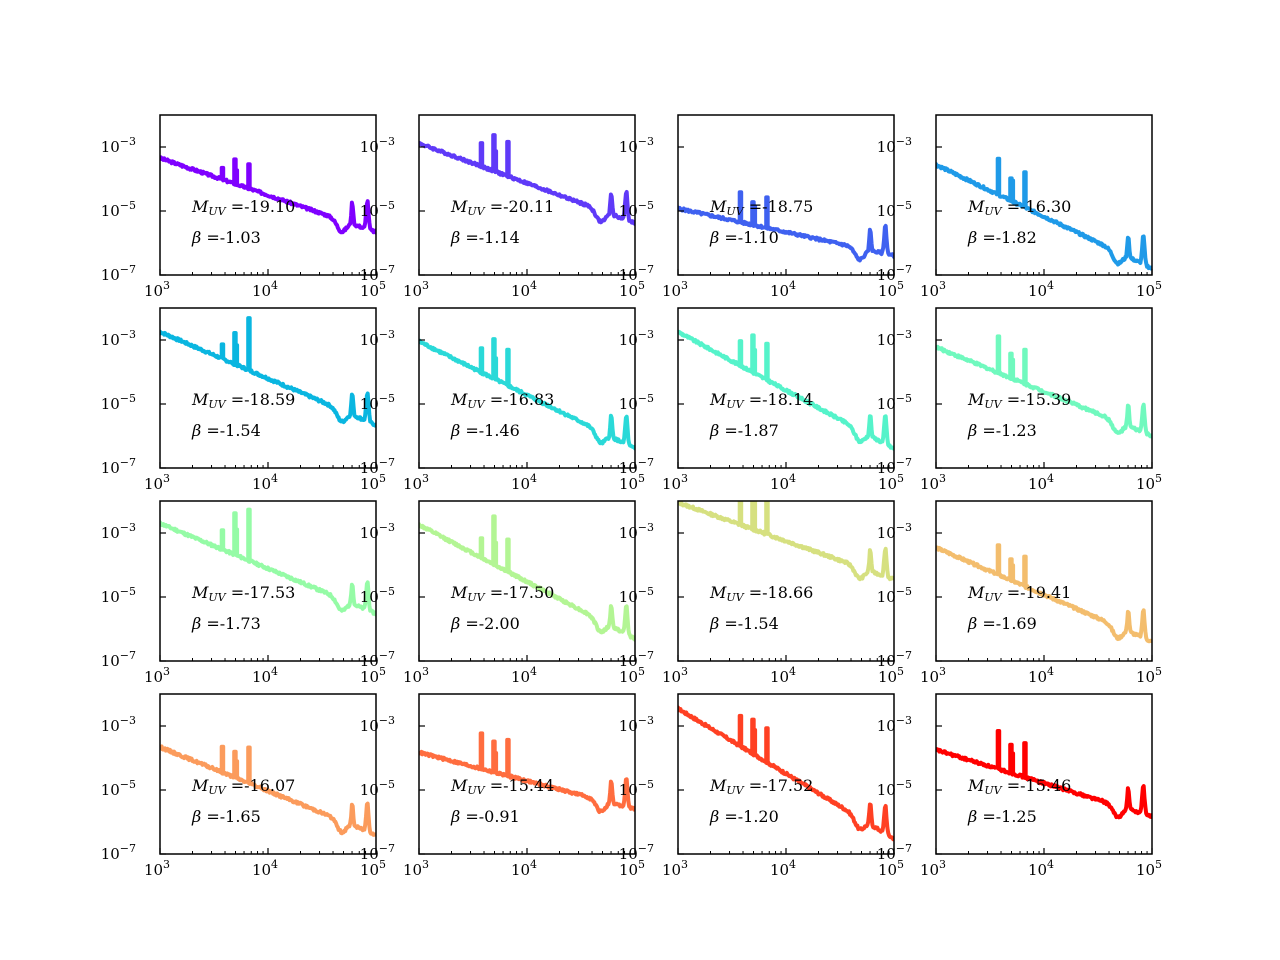 This screenshot has width=1280, height=960. What do you see at coordinates (485, 816) in the screenshot?
I see `beta-annotation: β =-0.91` at bounding box center [485, 816].